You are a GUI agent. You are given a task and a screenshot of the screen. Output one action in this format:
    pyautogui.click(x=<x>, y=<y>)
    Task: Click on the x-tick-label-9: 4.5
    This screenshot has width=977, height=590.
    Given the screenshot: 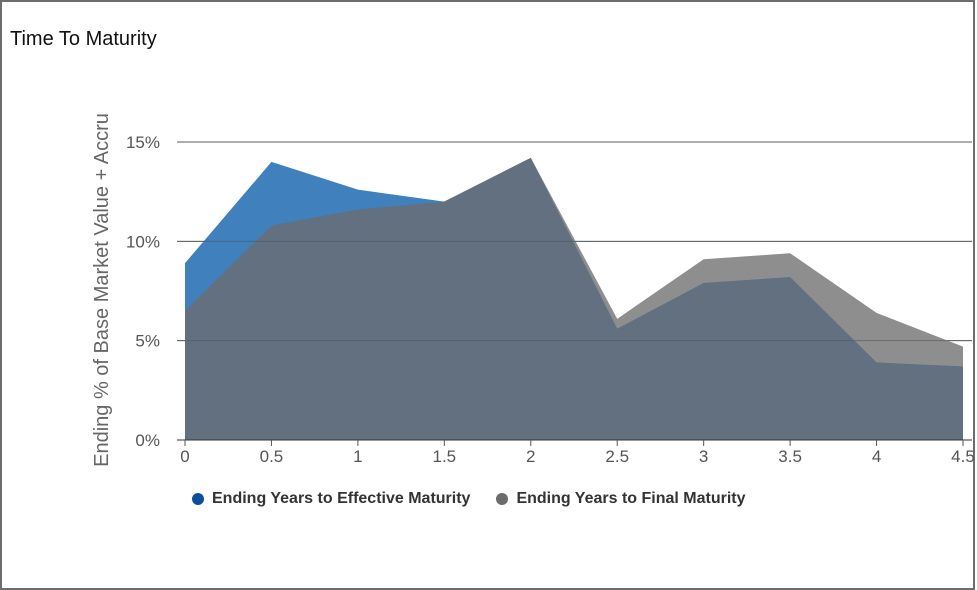 What is the action you would take?
    pyautogui.click(x=963, y=456)
    